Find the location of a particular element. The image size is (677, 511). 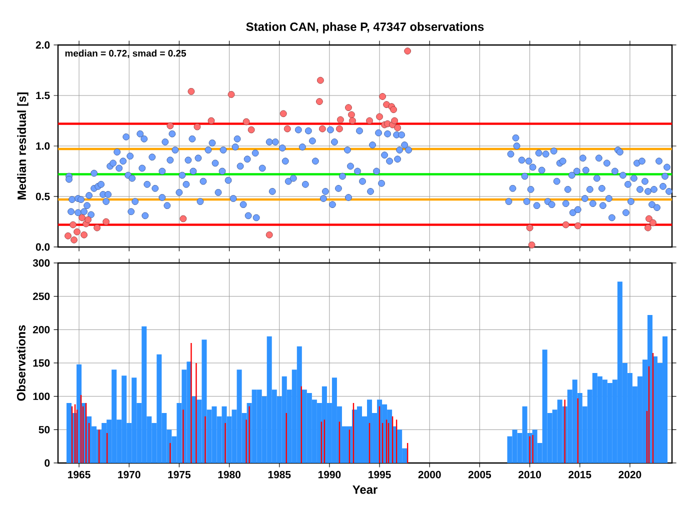

x-tick-label: 1965 is located at coordinates (79, 474).